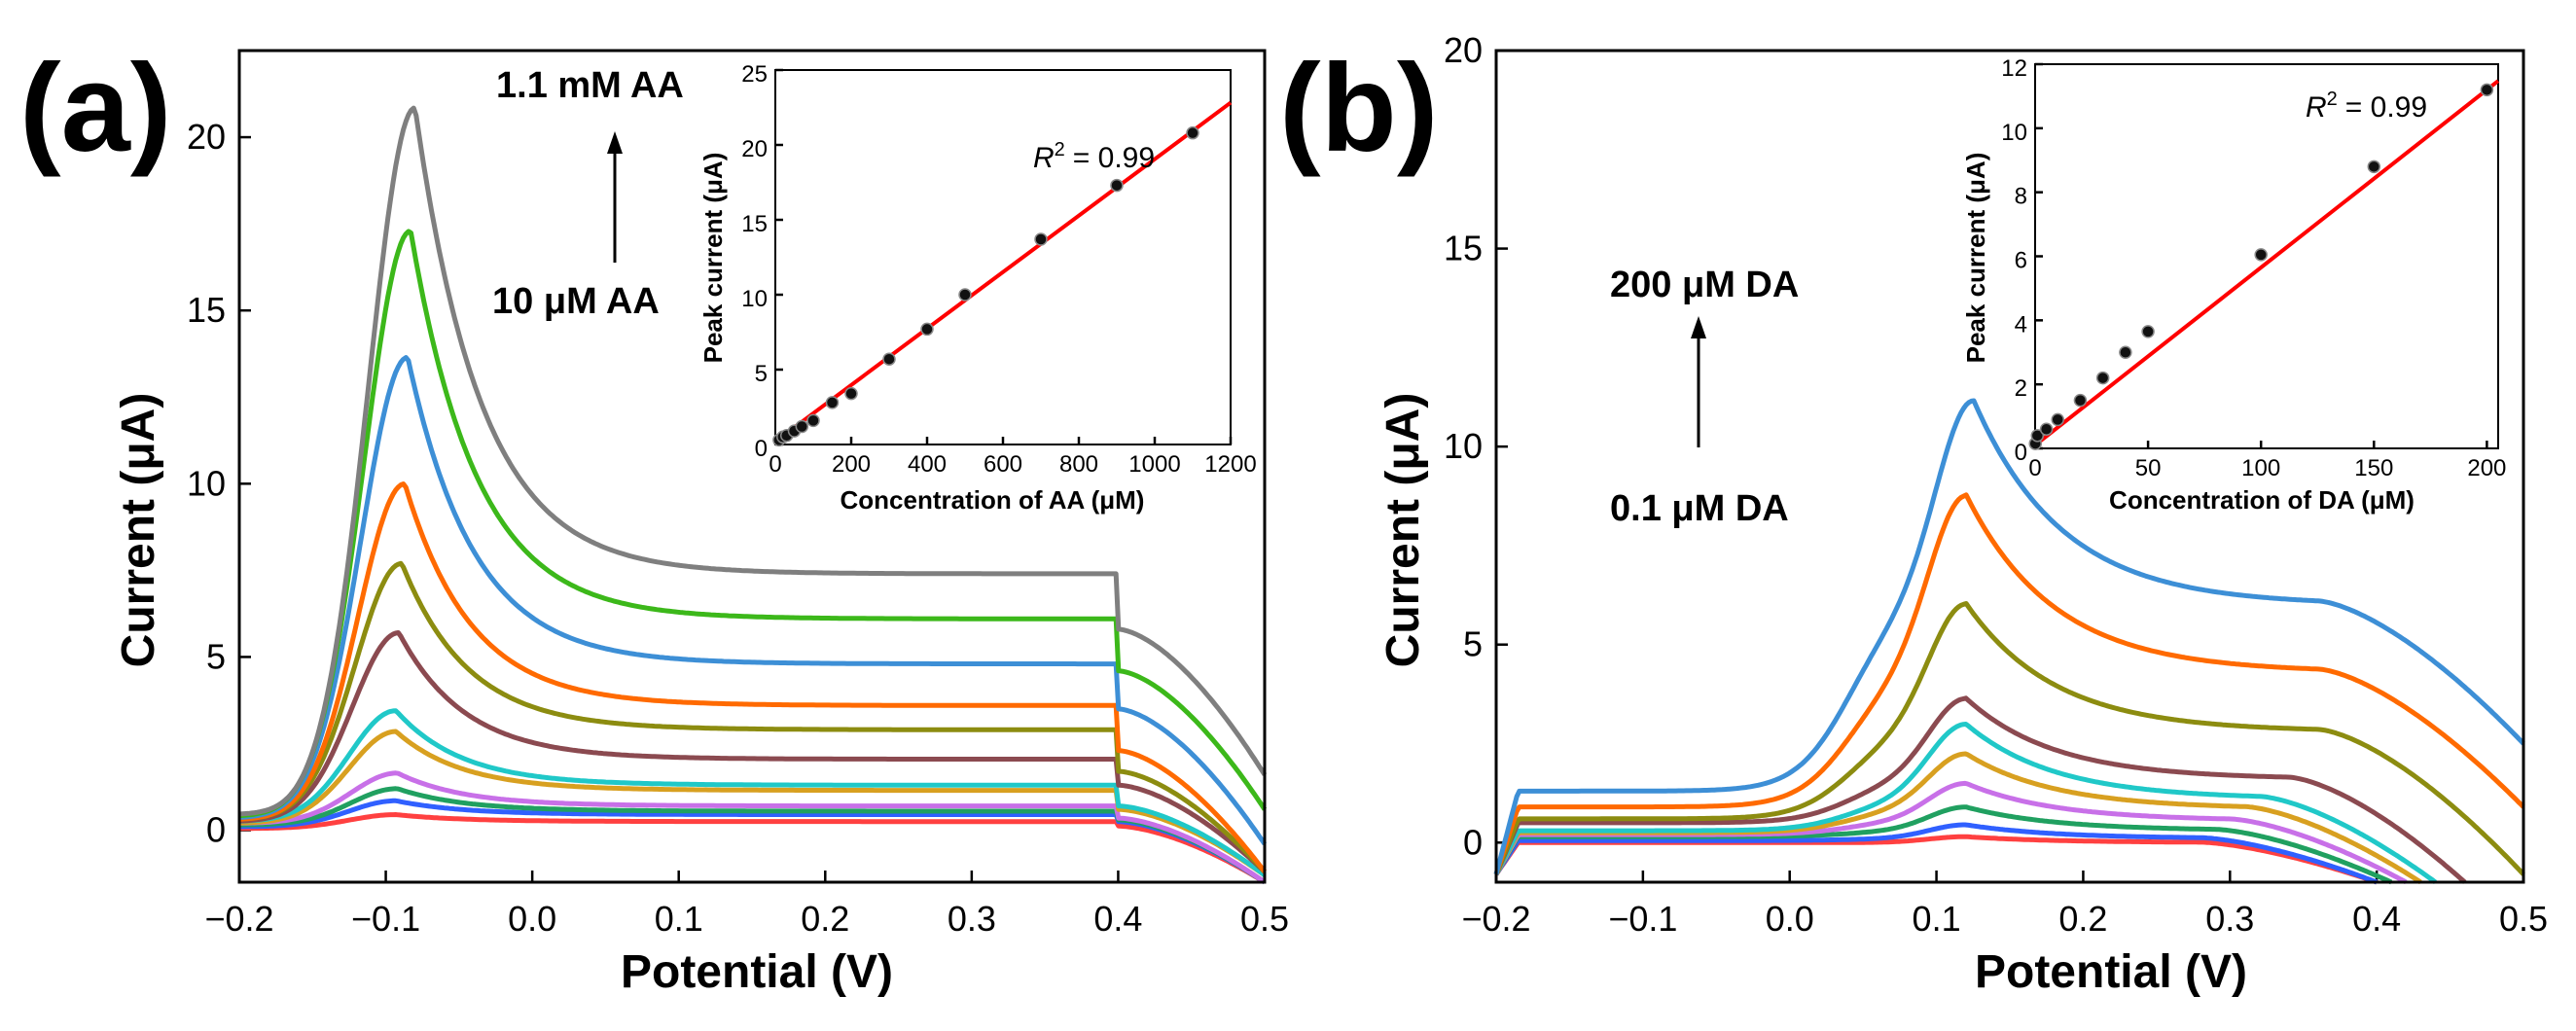 Image resolution: width=2576 pixels, height=1031 pixels. What do you see at coordinates (1264, 919) in the screenshot?
I see `a-xtick-label: 0.5` at bounding box center [1264, 919].